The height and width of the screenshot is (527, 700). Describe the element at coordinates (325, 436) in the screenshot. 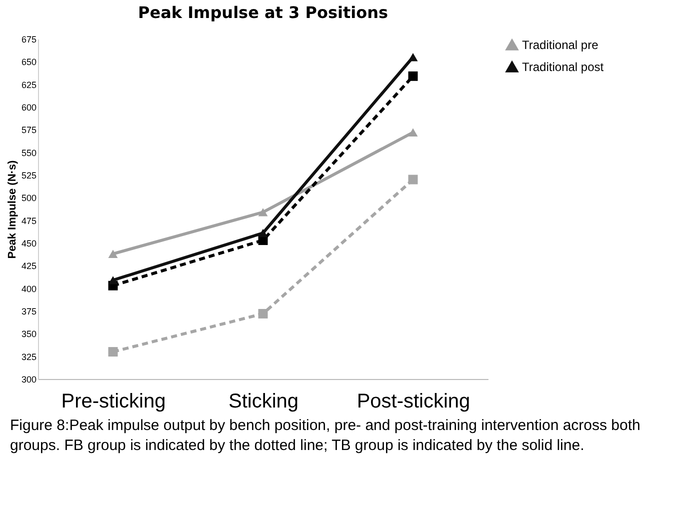

I see `caption: Figure 8:Peak impulse output by bench position, pre- and post-training intervention across both groups. FB group is indicated by the dotted line; TB group is indicated by the solid line.` at that location.